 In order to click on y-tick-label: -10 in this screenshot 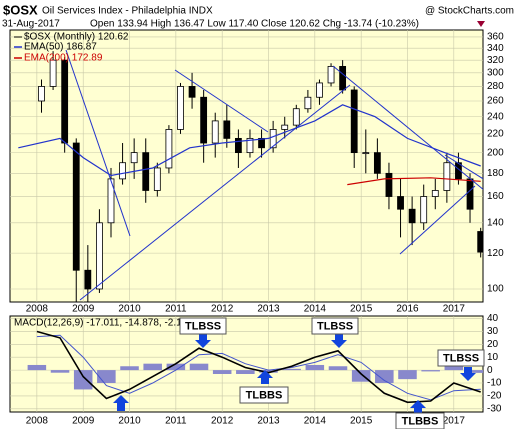, I will do `click(494, 383)`.